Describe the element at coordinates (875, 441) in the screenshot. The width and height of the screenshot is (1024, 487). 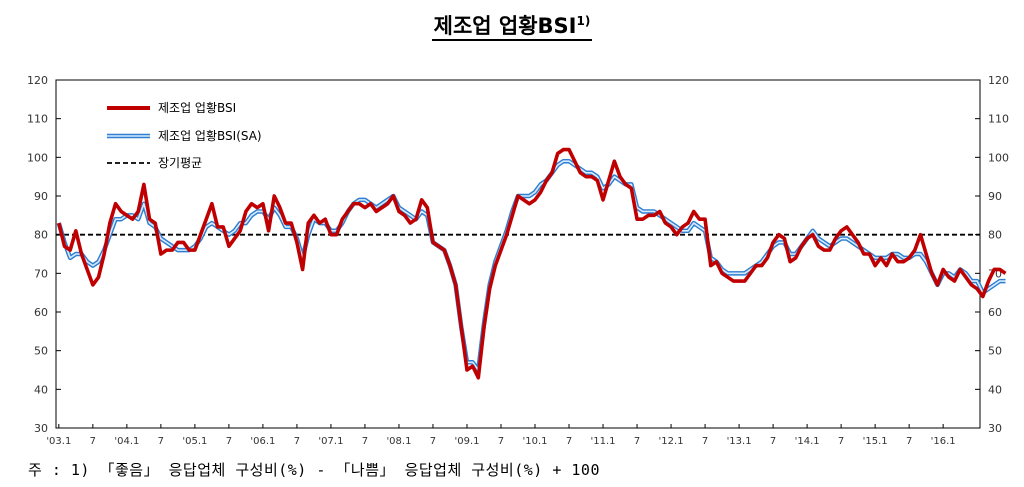
I see `x-tick-label: '15.1` at that location.